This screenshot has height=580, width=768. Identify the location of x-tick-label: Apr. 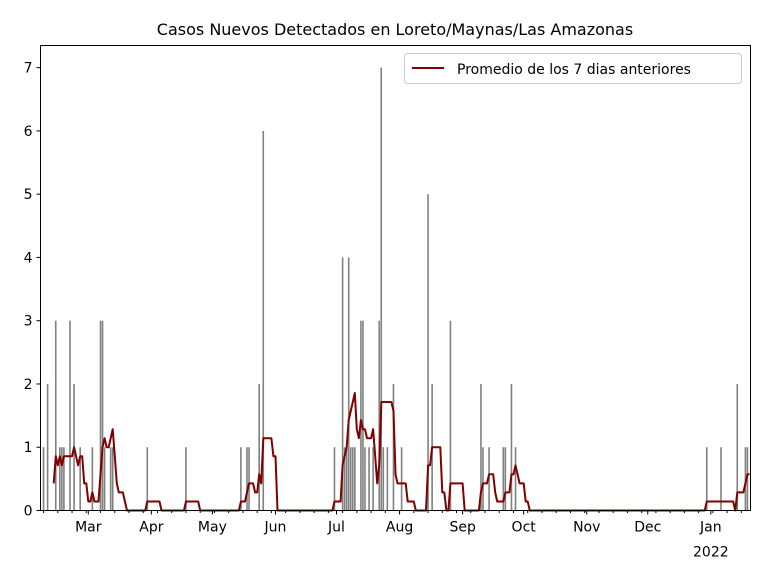
(151, 528).